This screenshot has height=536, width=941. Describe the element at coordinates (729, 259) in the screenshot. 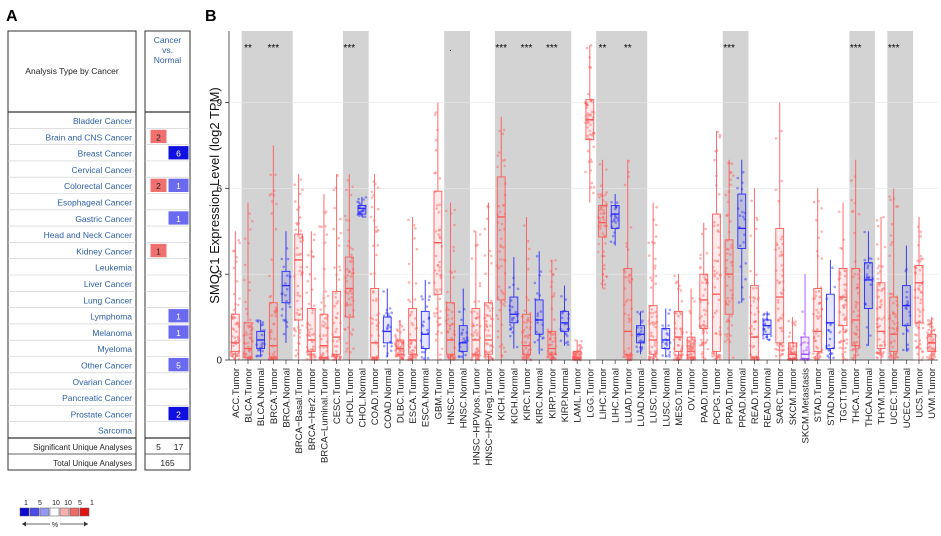

I see `box-prad-tumor` at that location.